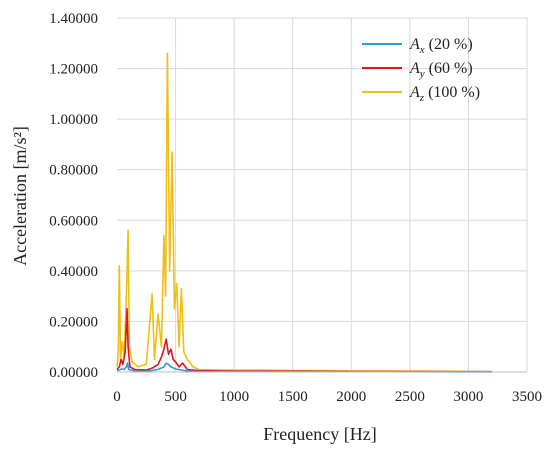  Describe the element at coordinates (304, 367) in the screenshot. I see `series-line-x` at that location.